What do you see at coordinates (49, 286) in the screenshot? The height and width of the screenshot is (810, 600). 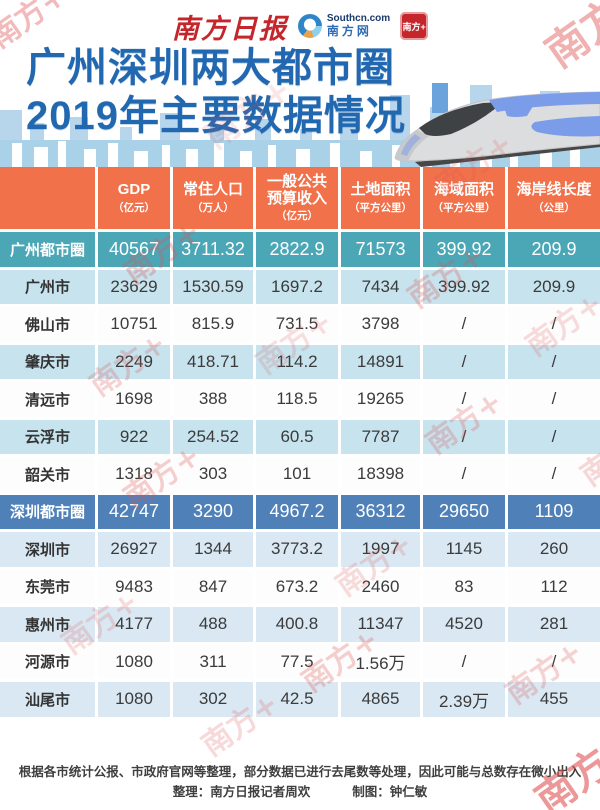 I see `row-name: 广州市` at bounding box center [49, 286].